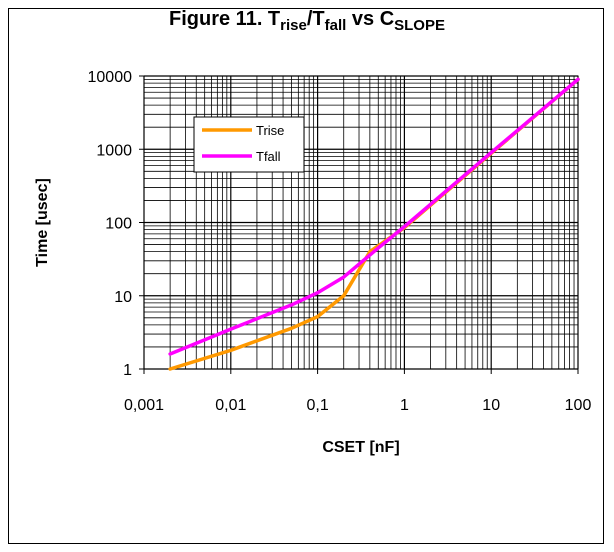 Image resolution: width=614 pixels, height=552 pixels. Describe the element at coordinates (230, 405) in the screenshot. I see `x-tick-label: 0,01` at that location.